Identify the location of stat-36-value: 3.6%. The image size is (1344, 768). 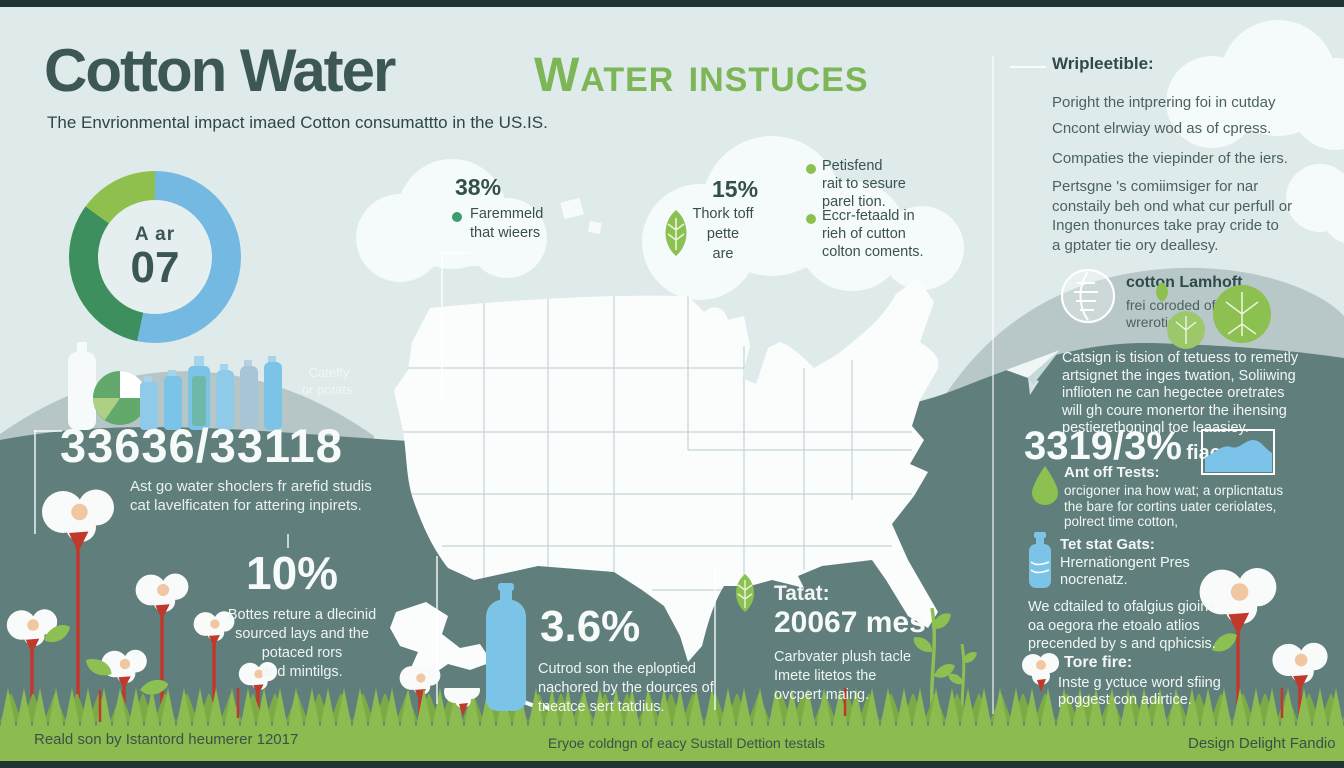
(590, 626).